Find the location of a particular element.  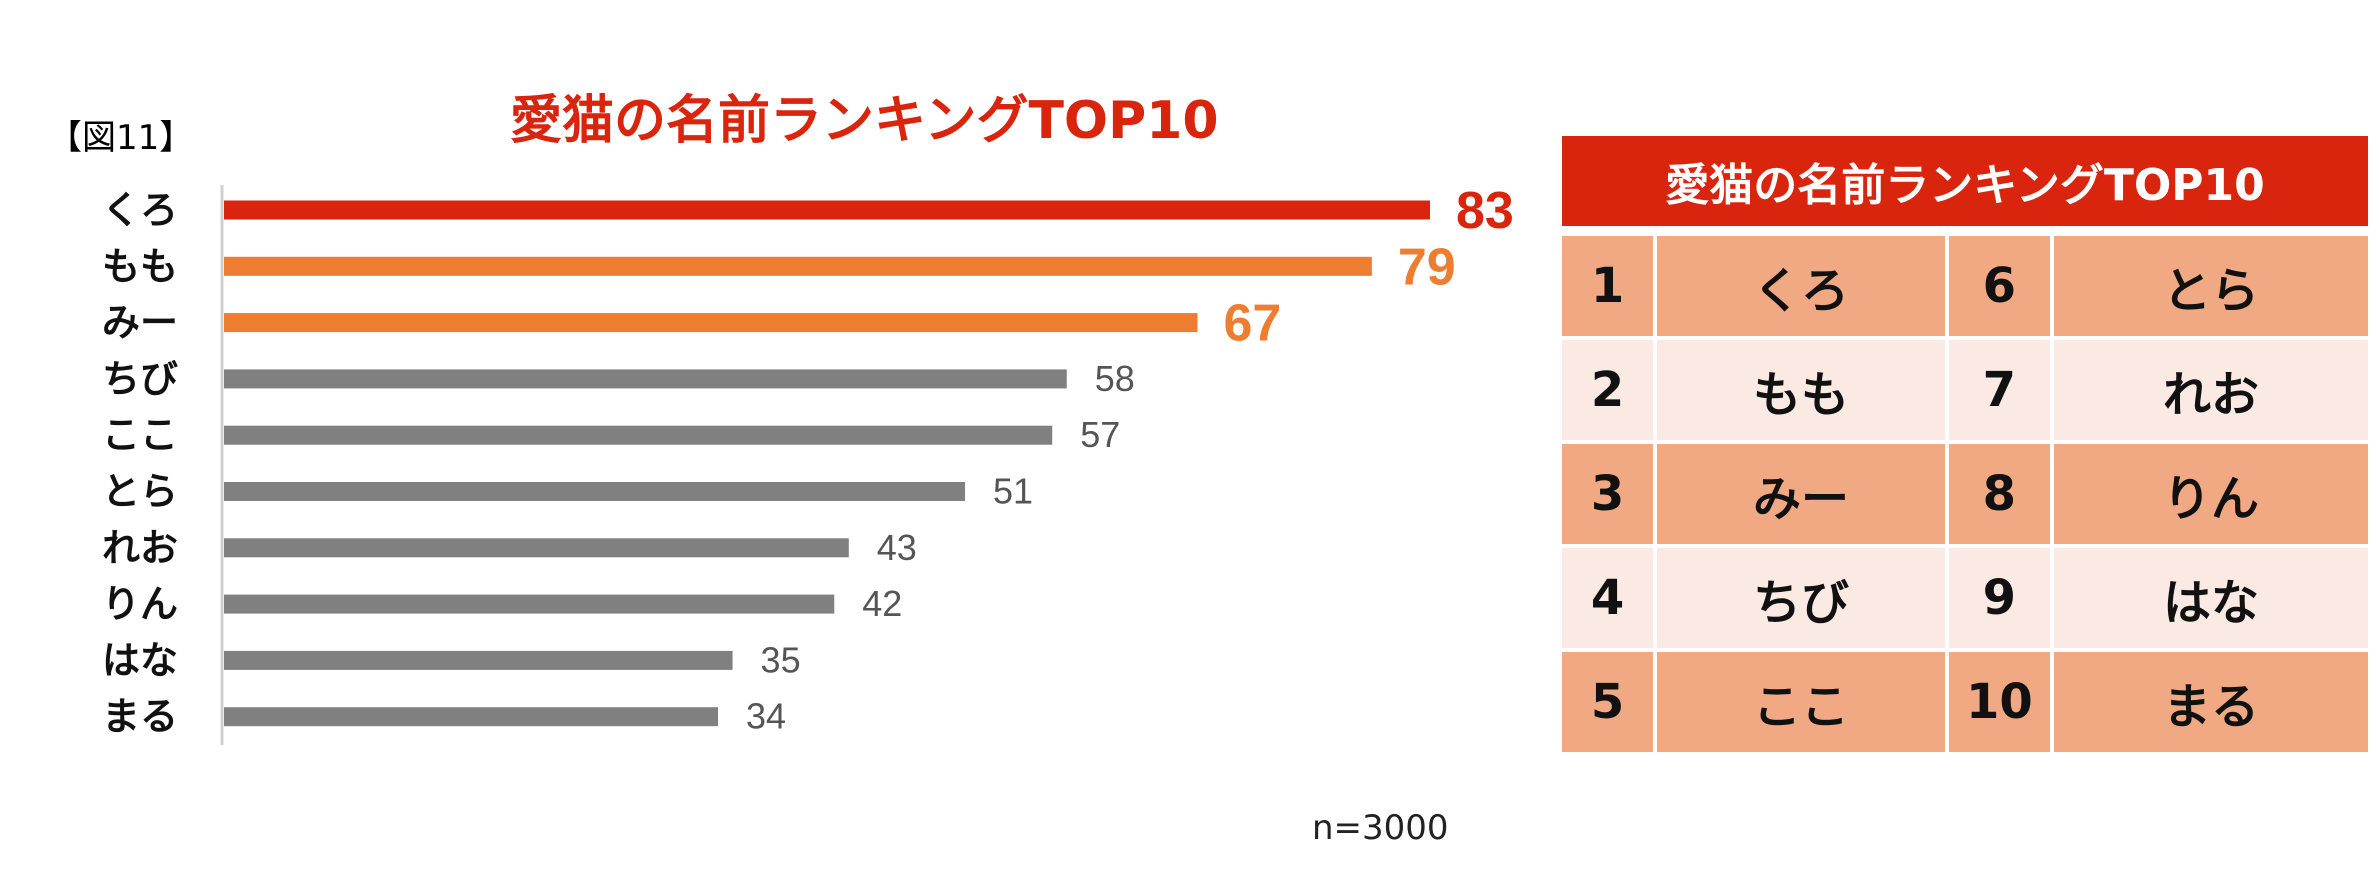

name-cell: まる is located at coordinates (2211, 702).